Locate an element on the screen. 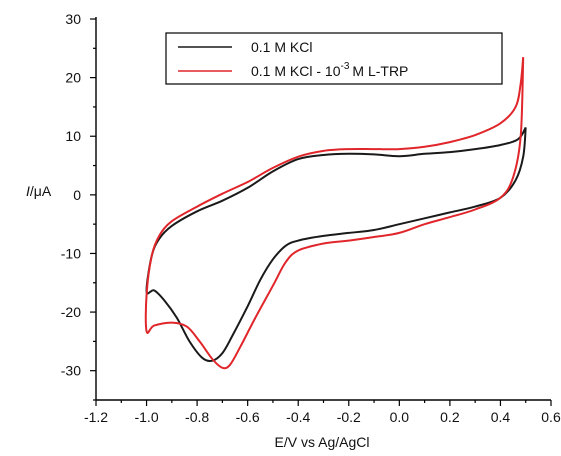  y-tick-label: -20 is located at coordinates (71, 312).